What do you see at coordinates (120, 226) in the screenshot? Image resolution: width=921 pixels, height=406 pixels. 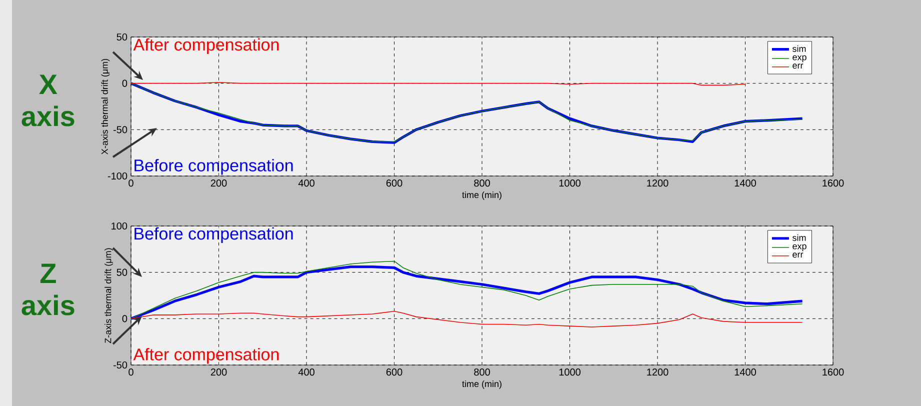 I see `y-tick-label: 100` at bounding box center [120, 226].